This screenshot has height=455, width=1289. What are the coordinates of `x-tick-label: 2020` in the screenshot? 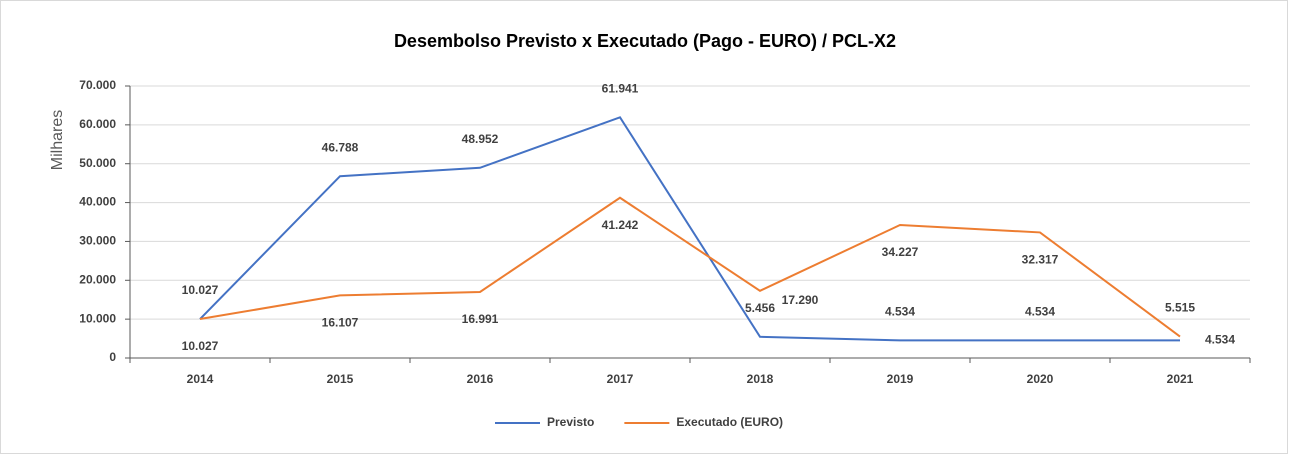 It's located at (1040, 379).